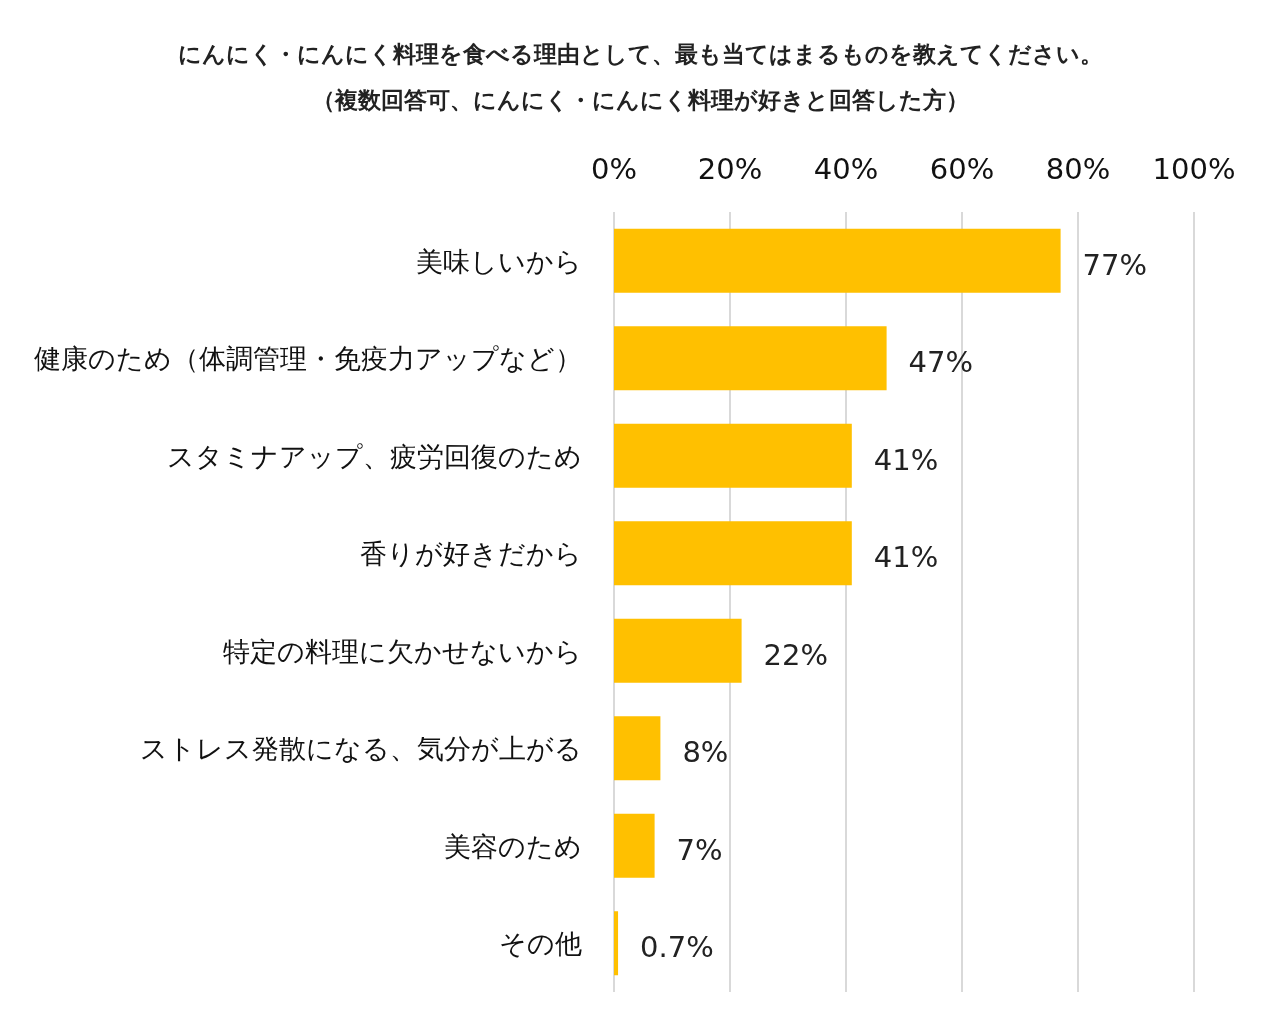 The image size is (1280, 1031). What do you see at coordinates (1194, 169) in the screenshot?
I see `x-tick-label: 100%` at bounding box center [1194, 169].